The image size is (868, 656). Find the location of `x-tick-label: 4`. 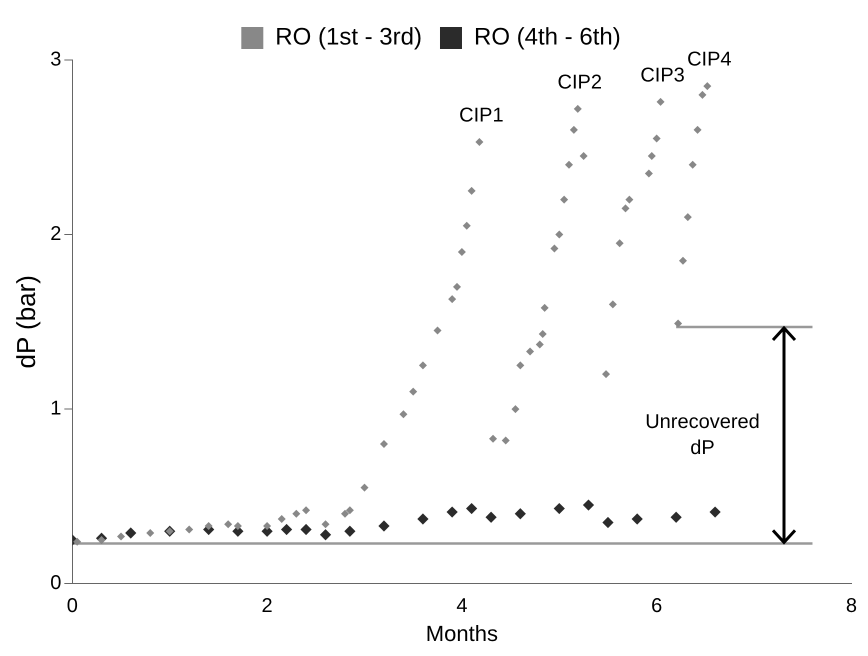

x-tick-label: 4 is located at coordinates (462, 606).